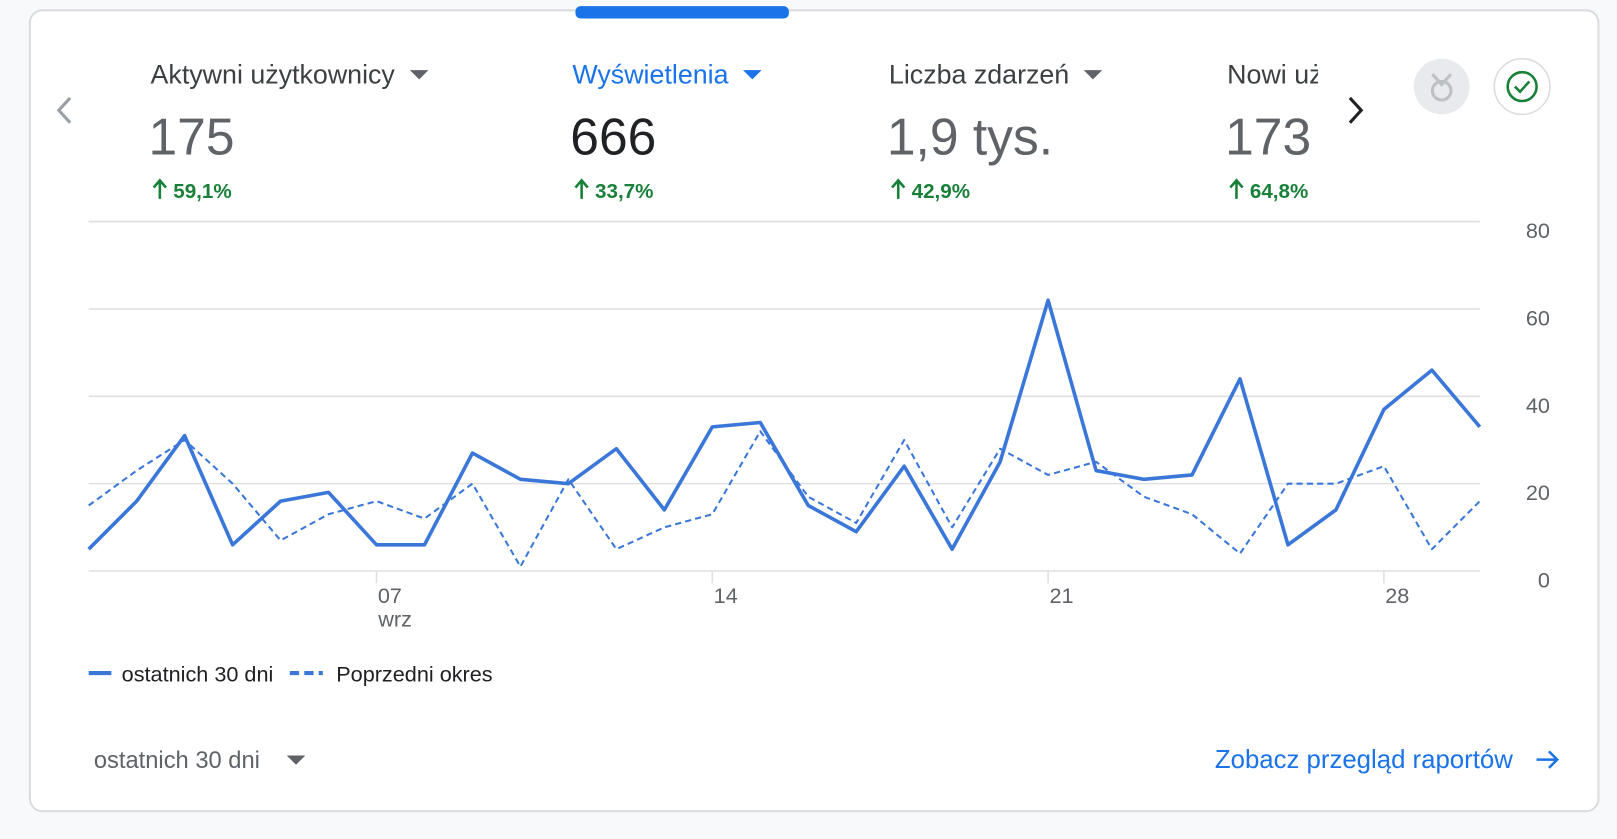 The width and height of the screenshot is (1617, 839). Describe the element at coordinates (1538, 492) in the screenshot. I see `y-tick-label: 20` at that location.